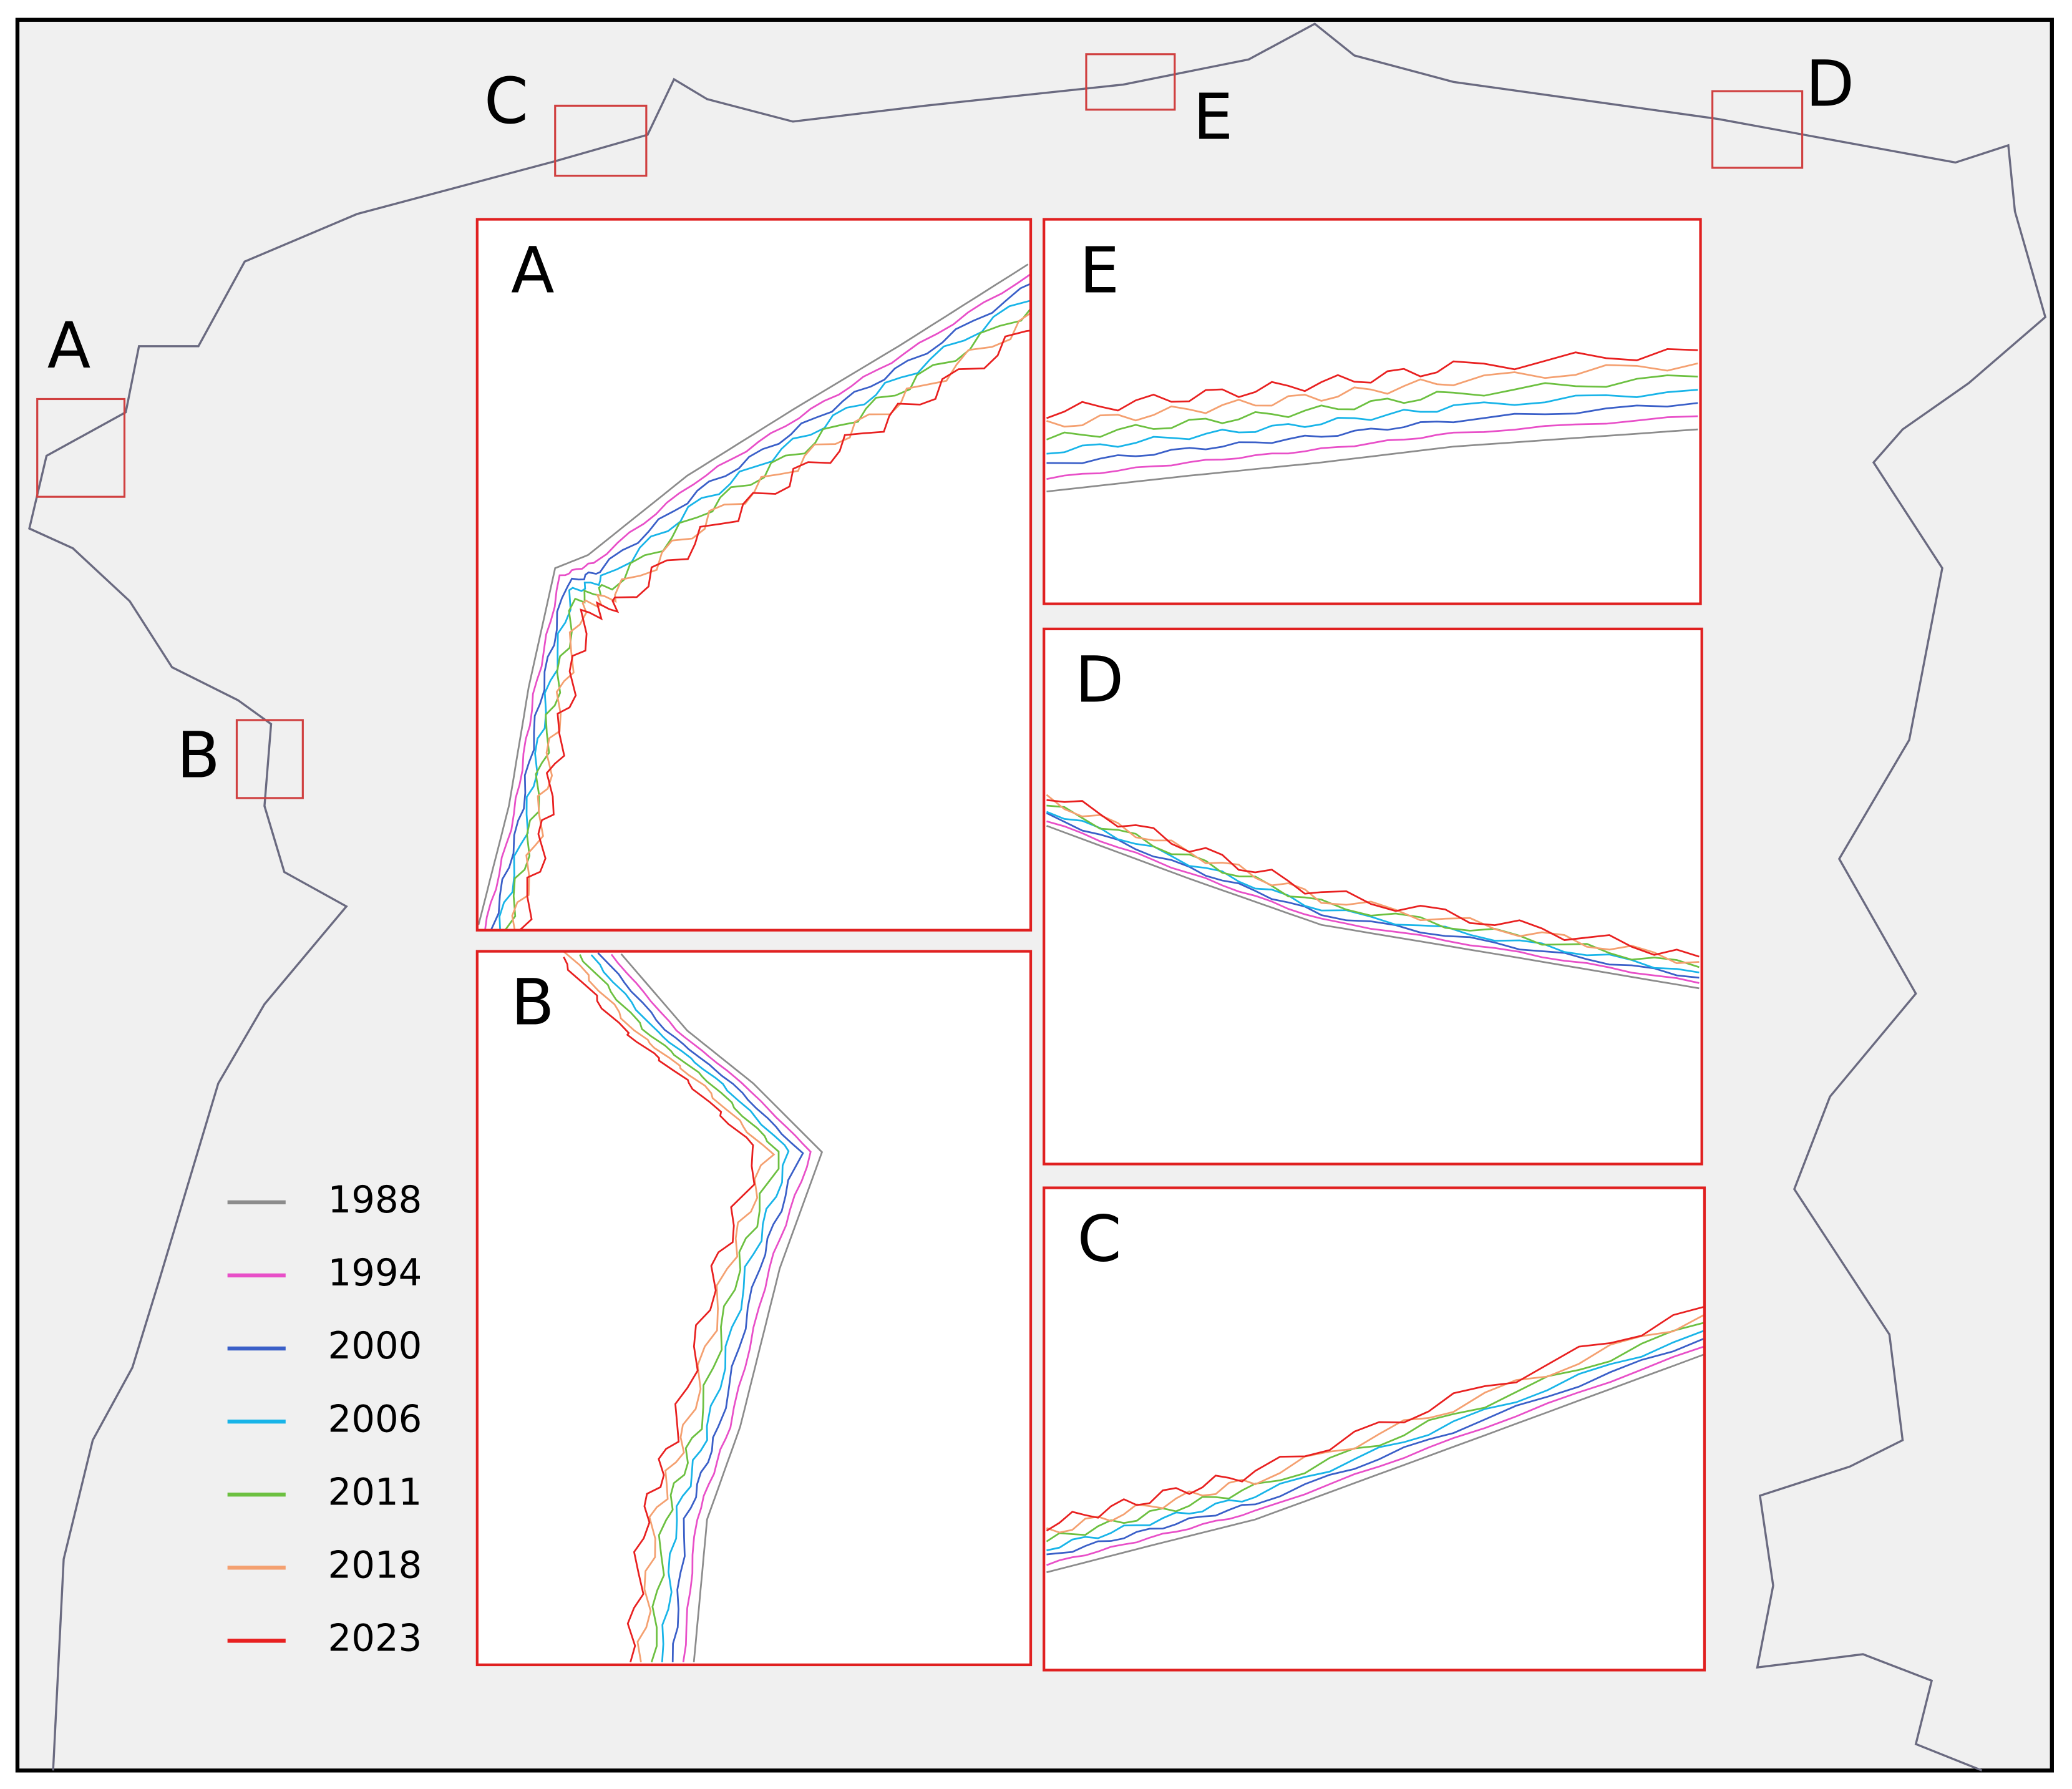 Image resolution: width=2072 pixels, height=1789 pixels. What do you see at coordinates (375, 1491) in the screenshot?
I see `legend-label: 2011` at bounding box center [375, 1491].